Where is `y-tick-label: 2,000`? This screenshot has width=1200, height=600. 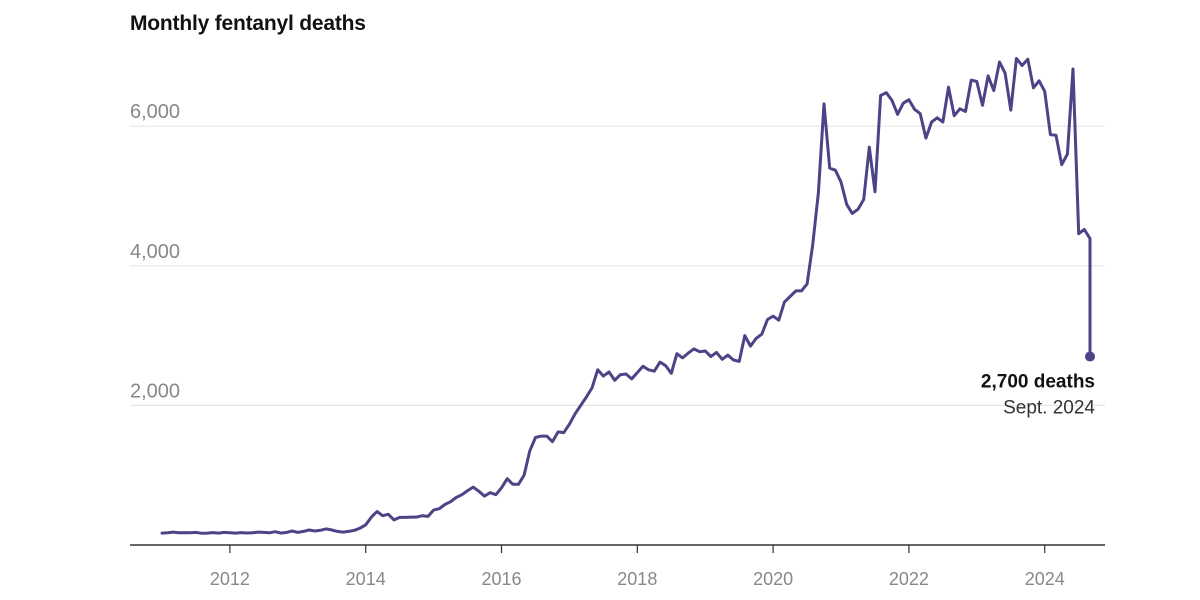
y-tick-label: 2,000 is located at coordinates (155, 391).